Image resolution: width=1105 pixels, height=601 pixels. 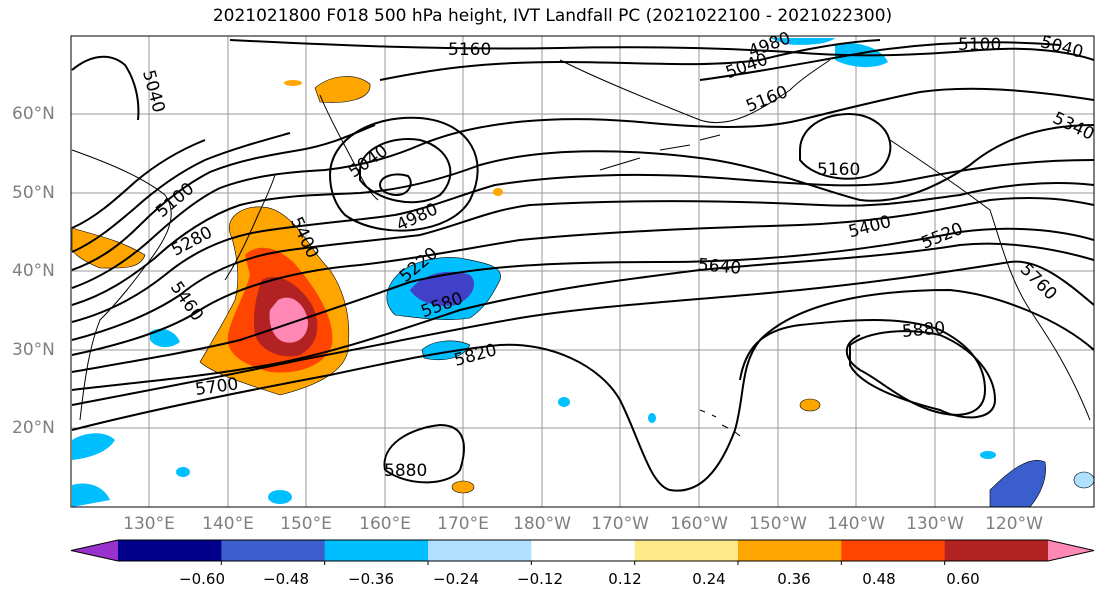 What do you see at coordinates (1017, 483) in the screenshot?
I see `ivt-negative-se` at bounding box center [1017, 483].